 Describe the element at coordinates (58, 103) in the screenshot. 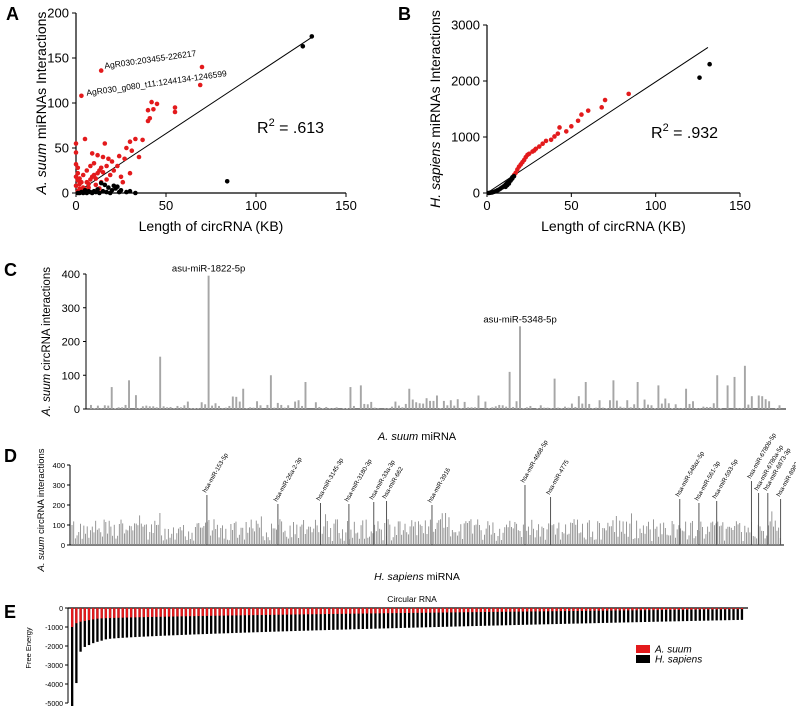

I see `y-tick-label: 100` at that location.